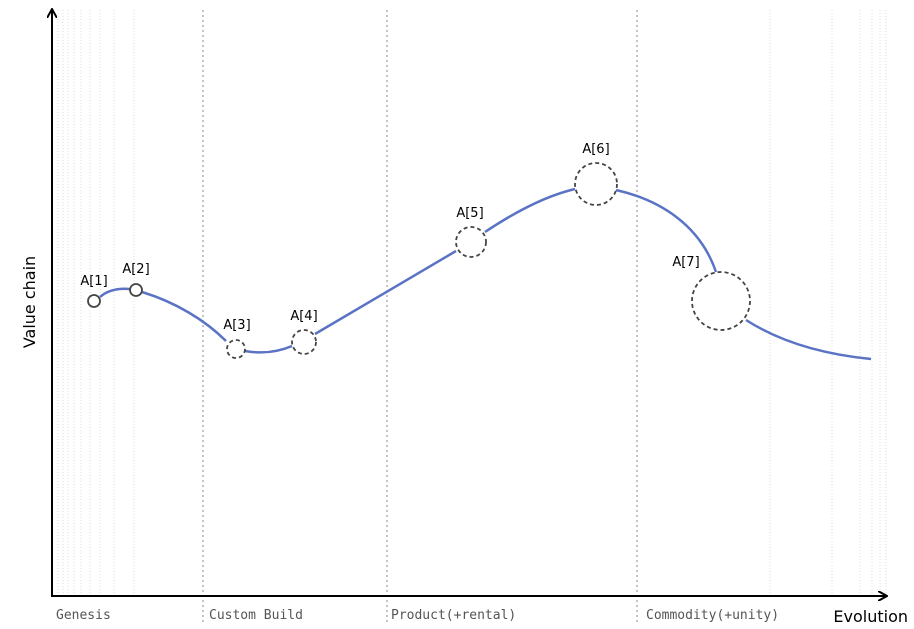 The width and height of the screenshot is (914, 629). I want to click on node-a5, so click(471, 242).